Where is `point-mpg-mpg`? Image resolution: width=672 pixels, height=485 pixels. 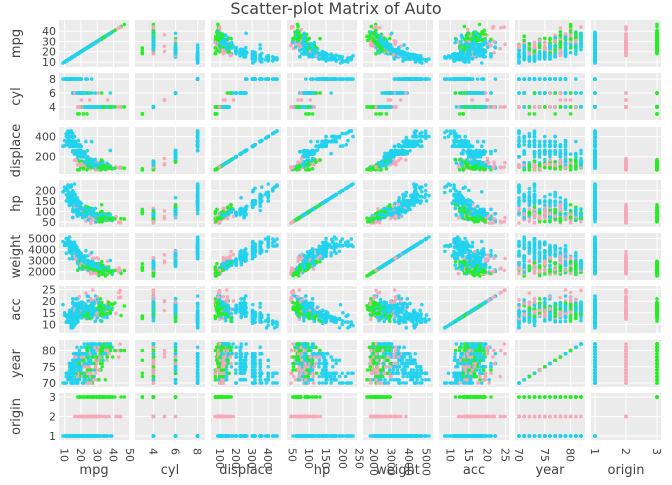 point-mpg-mpg is located at coordinates (63, 63).